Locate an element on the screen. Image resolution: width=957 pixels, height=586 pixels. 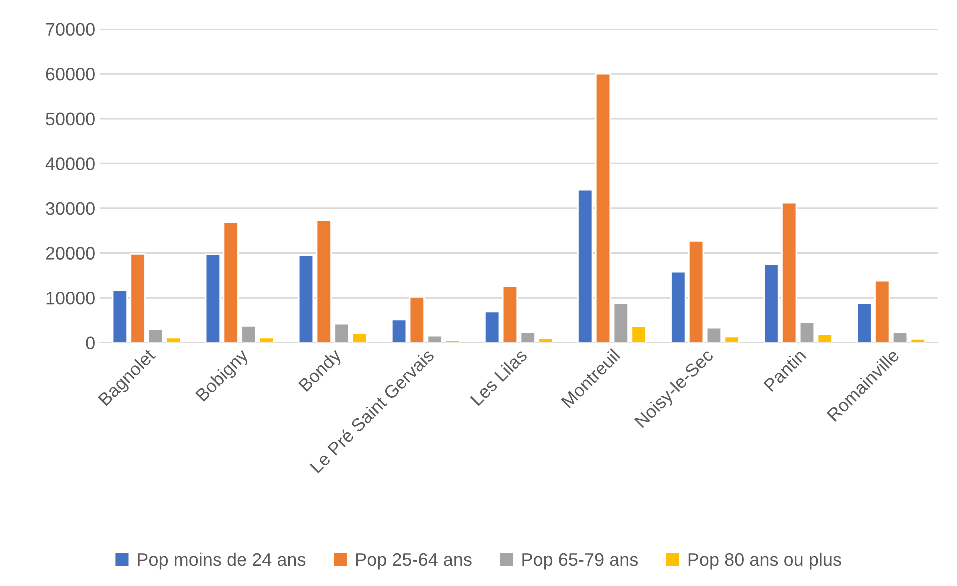
legend-label: Pop 65-79 ans is located at coordinates (580, 561).